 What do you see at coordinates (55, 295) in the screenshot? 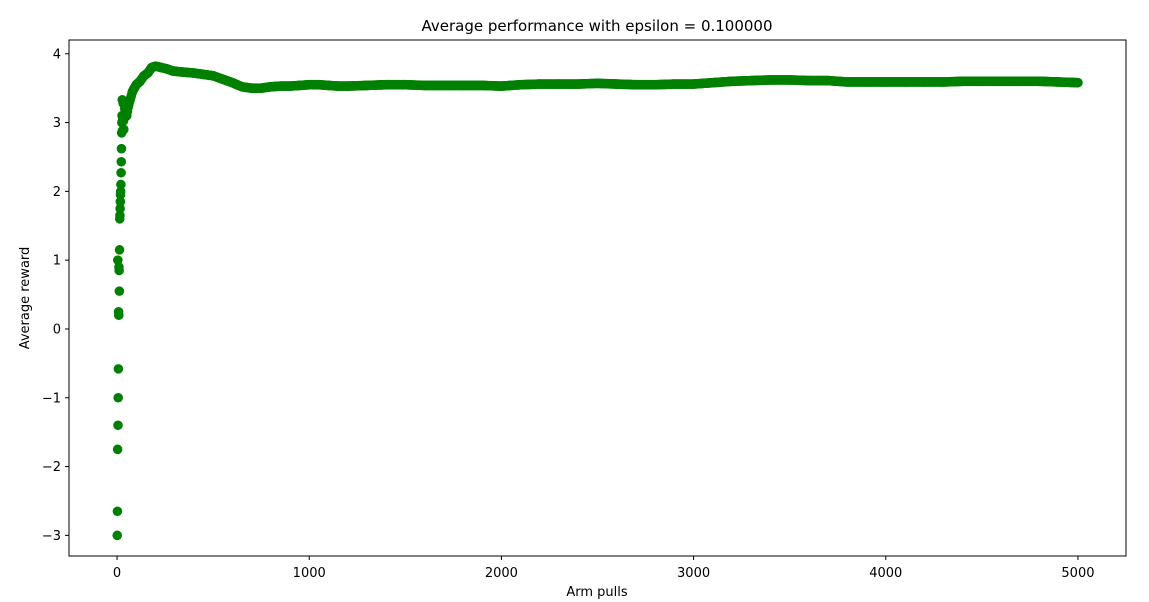
I see `y-axis: −3 −2 −1 0 1 2 3 4` at bounding box center [55, 295].